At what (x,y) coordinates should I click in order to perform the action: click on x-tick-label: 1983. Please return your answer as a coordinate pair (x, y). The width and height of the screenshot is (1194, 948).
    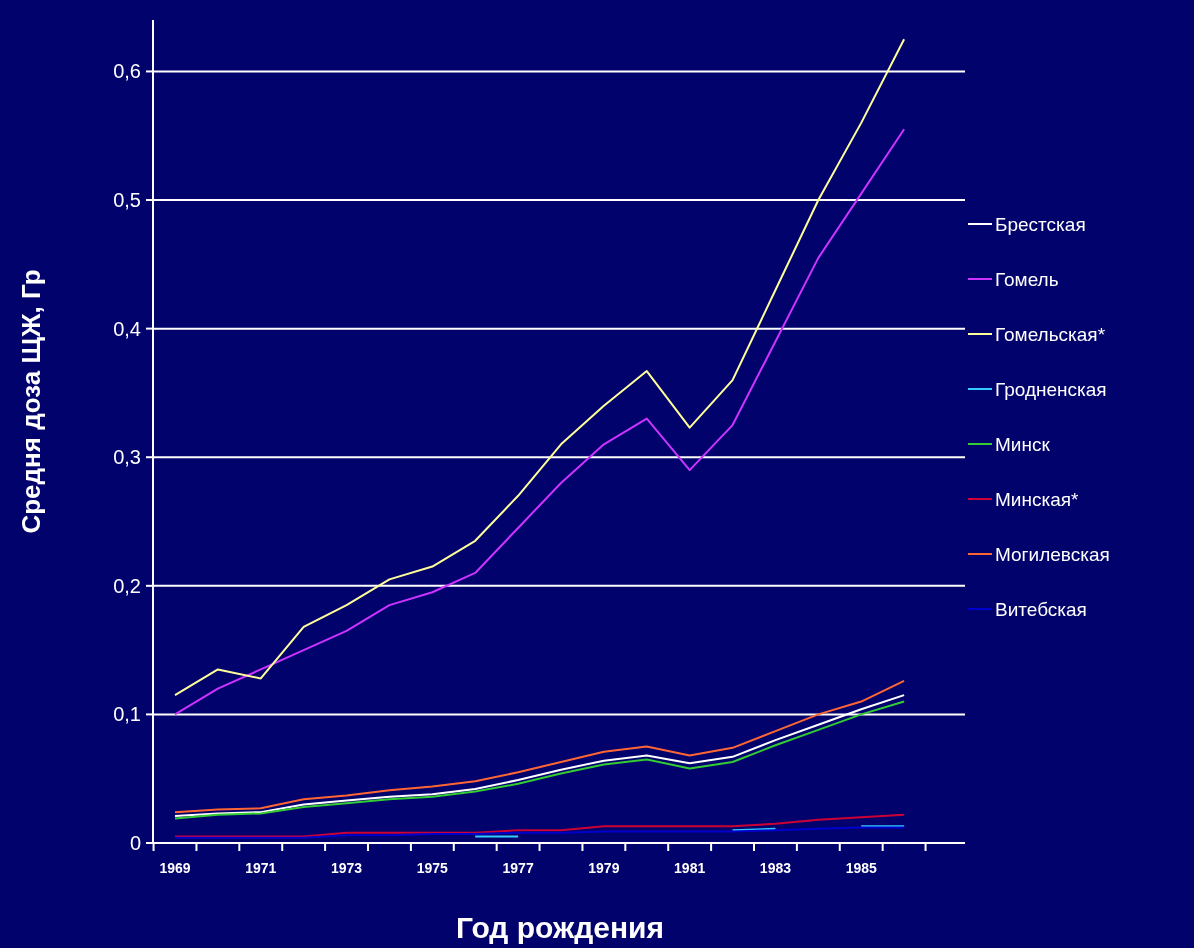
    Looking at the image, I should click on (775, 868).